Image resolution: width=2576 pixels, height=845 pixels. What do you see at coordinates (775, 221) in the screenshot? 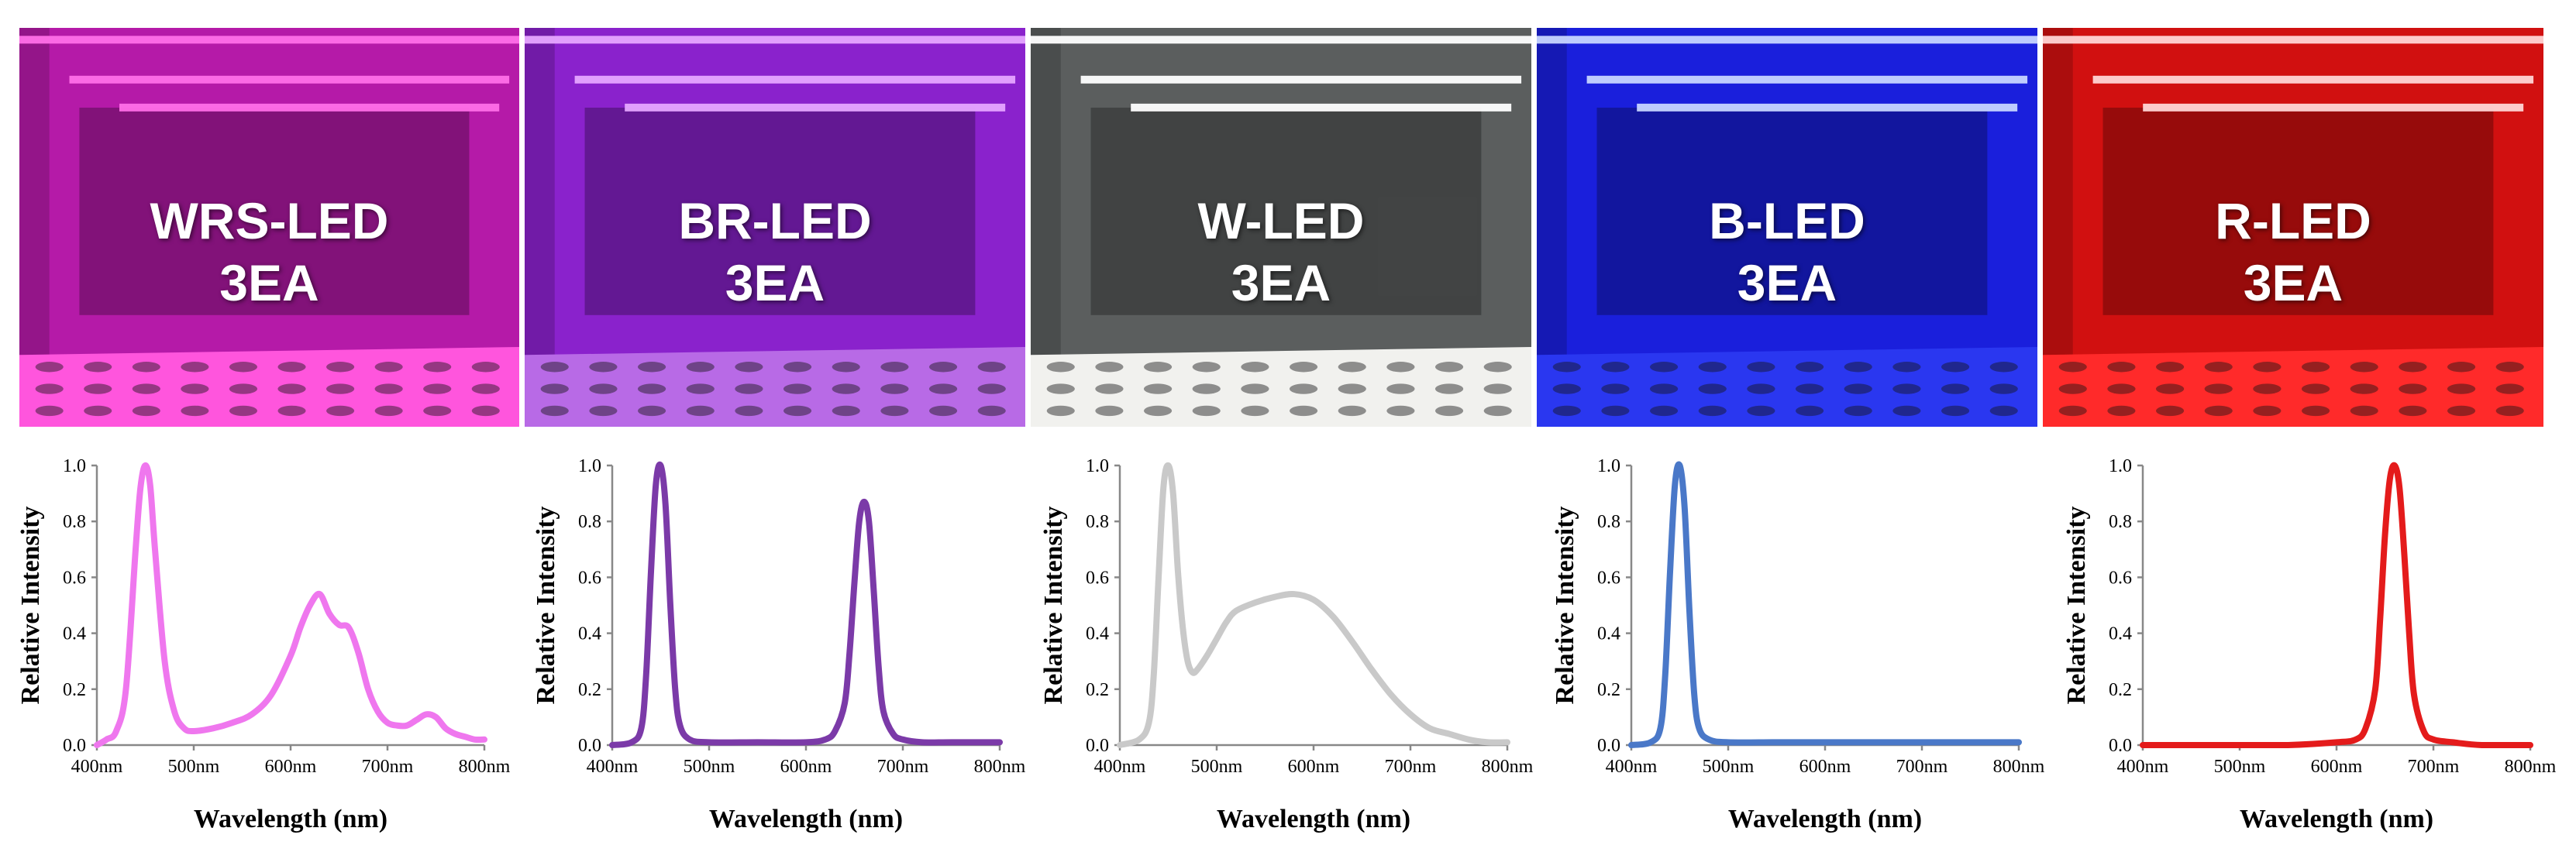
I see `photo-label-name: BR-LED` at bounding box center [775, 221].